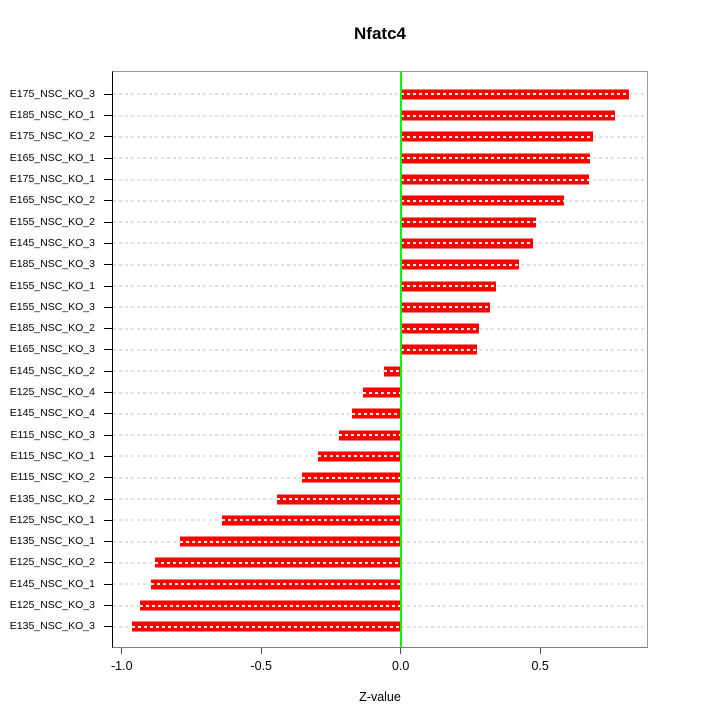  I want to click on y-axis-label: E145_NSC_KO_3, so click(52, 242).